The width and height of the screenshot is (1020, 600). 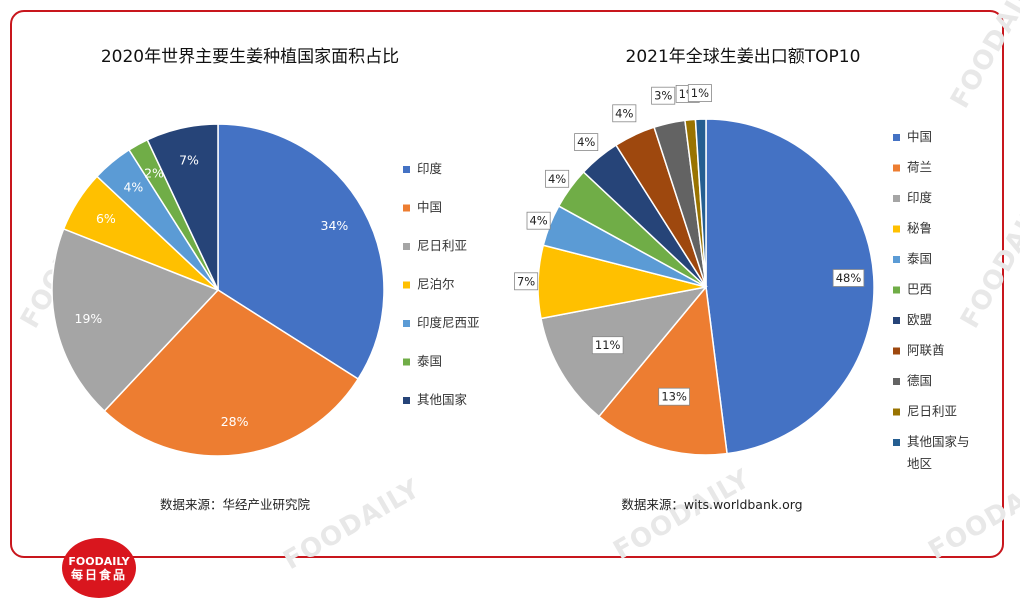 I want to click on chart-title: 2020年世界主要生姜种植国家面积占比, so click(x=250, y=57).